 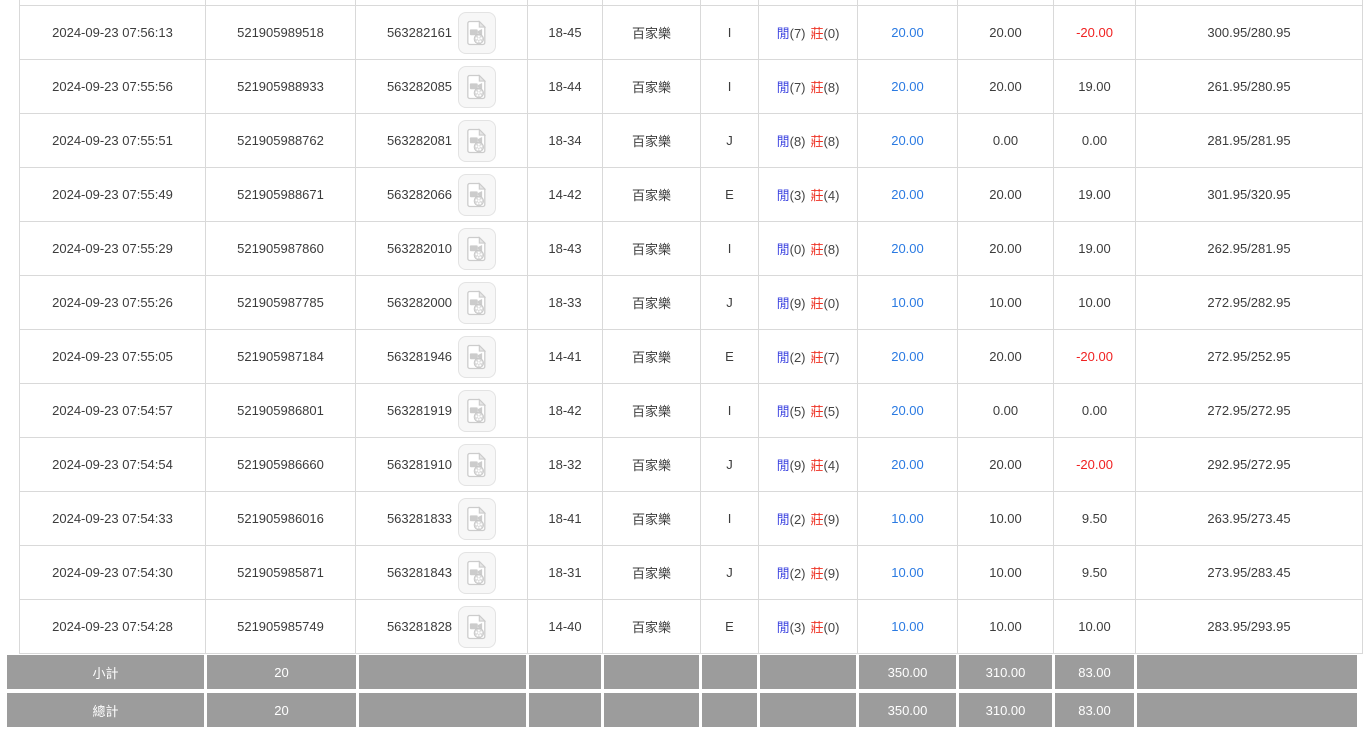 What do you see at coordinates (419, 140) in the screenshot?
I see `round-id: 563282081` at bounding box center [419, 140].